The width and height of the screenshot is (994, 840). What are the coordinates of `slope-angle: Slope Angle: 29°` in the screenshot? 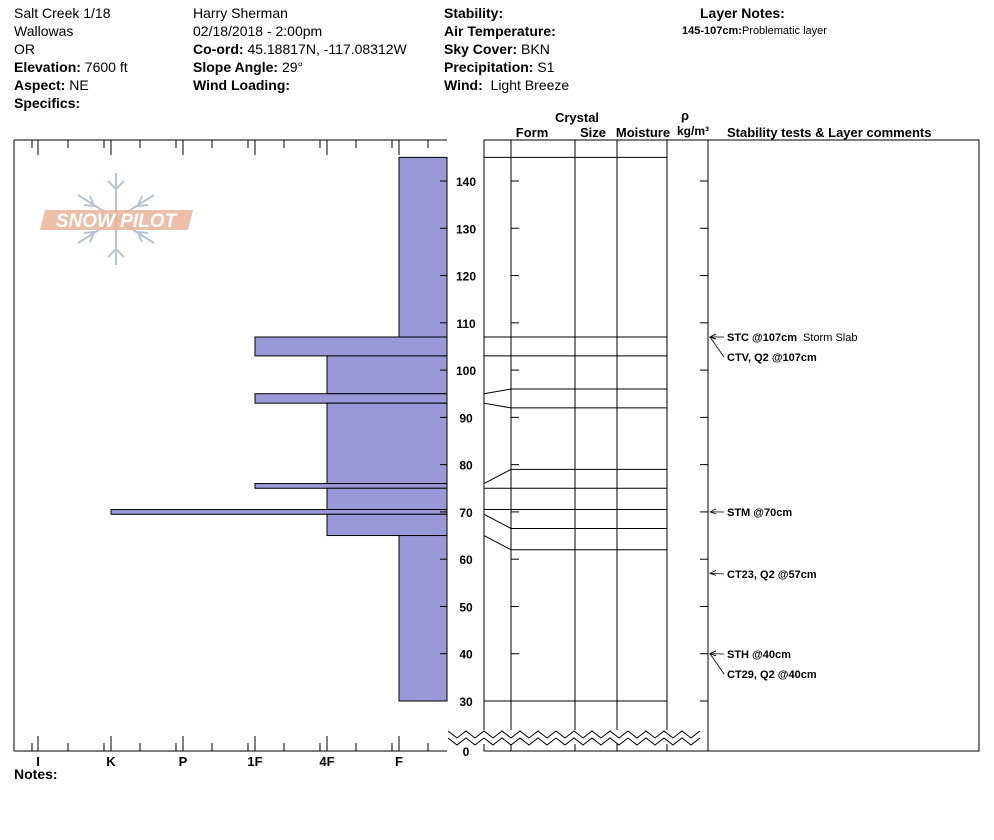 It's located at (248, 67).